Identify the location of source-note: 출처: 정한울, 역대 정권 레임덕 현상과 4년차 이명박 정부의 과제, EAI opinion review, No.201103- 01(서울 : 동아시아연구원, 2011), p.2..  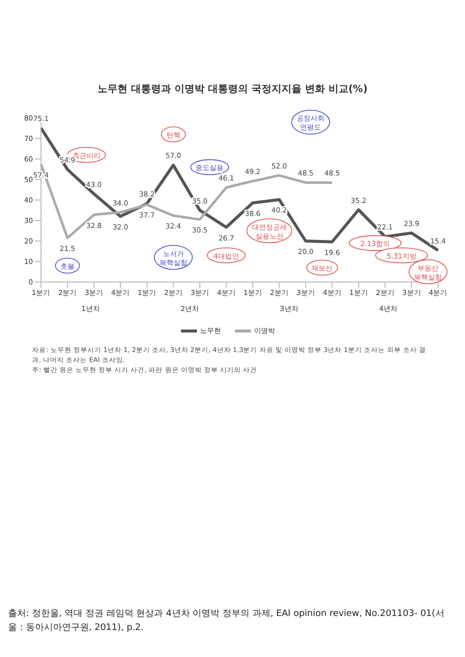
(227, 621).